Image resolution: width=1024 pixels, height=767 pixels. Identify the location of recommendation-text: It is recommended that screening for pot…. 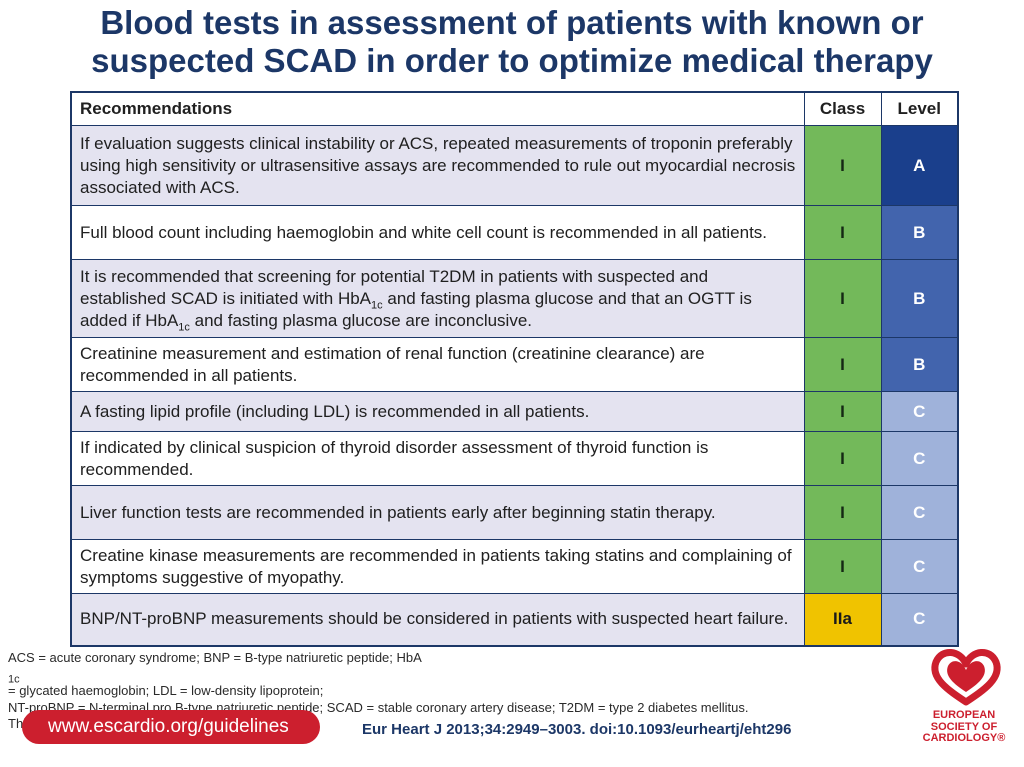
(437, 298).